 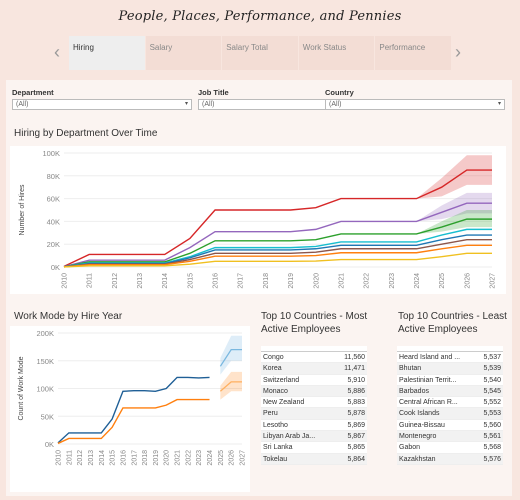 I want to click on x-tick-label: 2017, so click(x=134, y=458).